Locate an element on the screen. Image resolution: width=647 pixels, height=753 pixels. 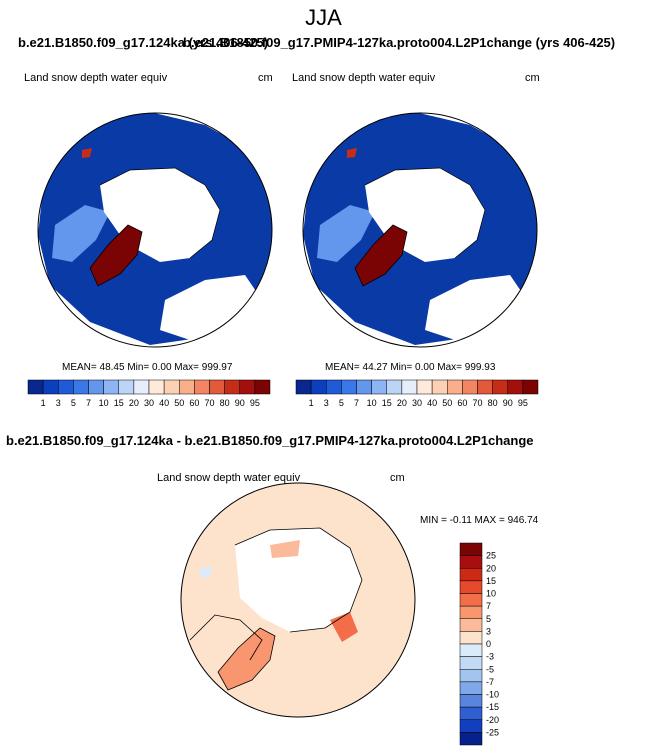
positive-patch is located at coordinates (285, 549).